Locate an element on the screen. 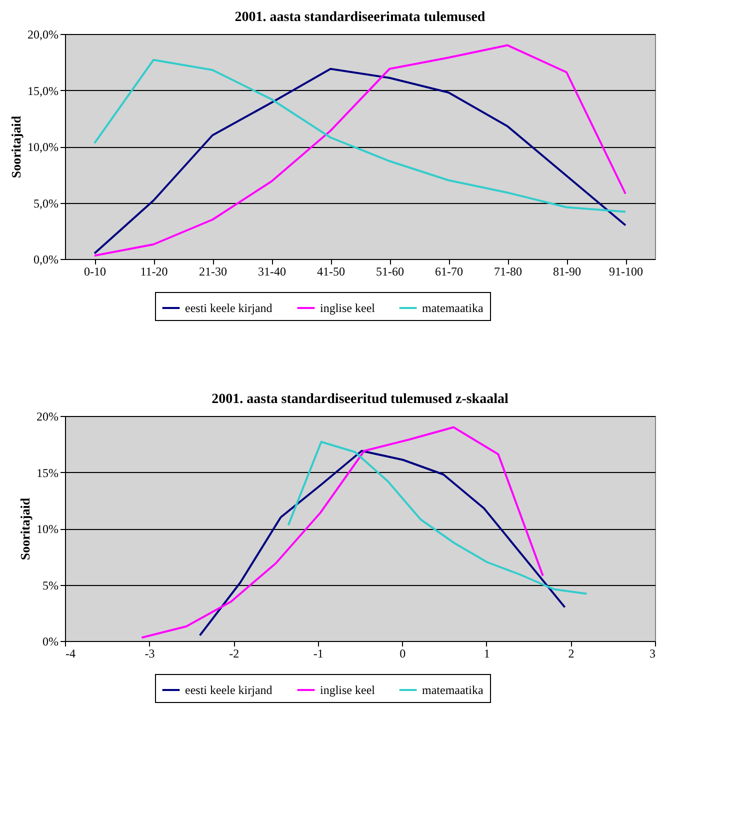 The height and width of the screenshot is (829, 731). y-tick-label: 0% is located at coordinates (50, 641).